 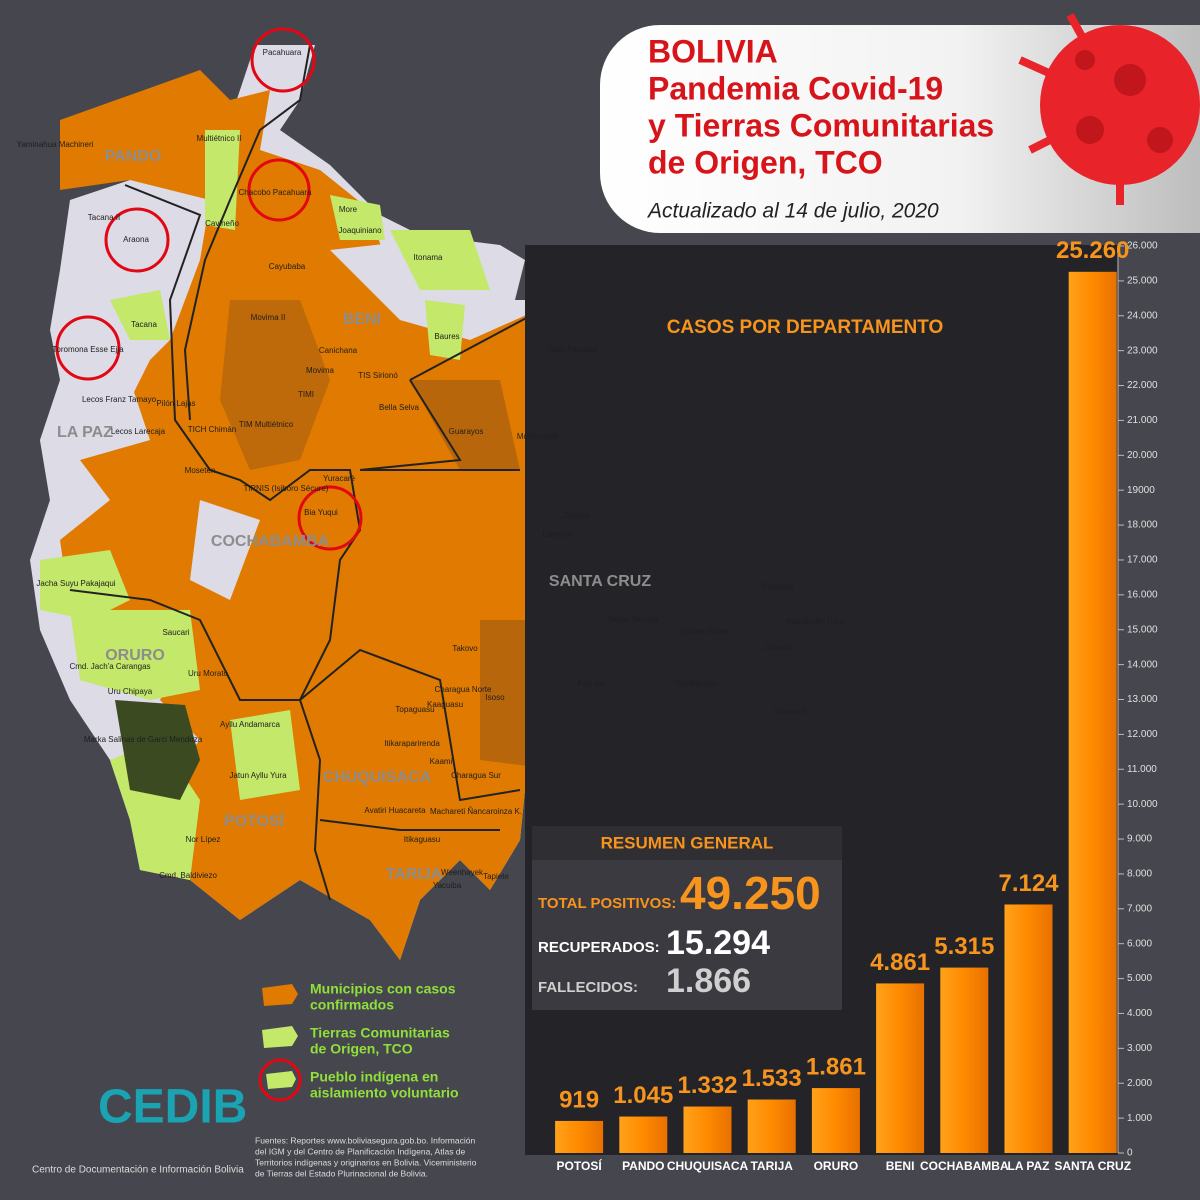 I want to click on x-tick-label: COCHABAMBA, so click(x=964, y=1166).